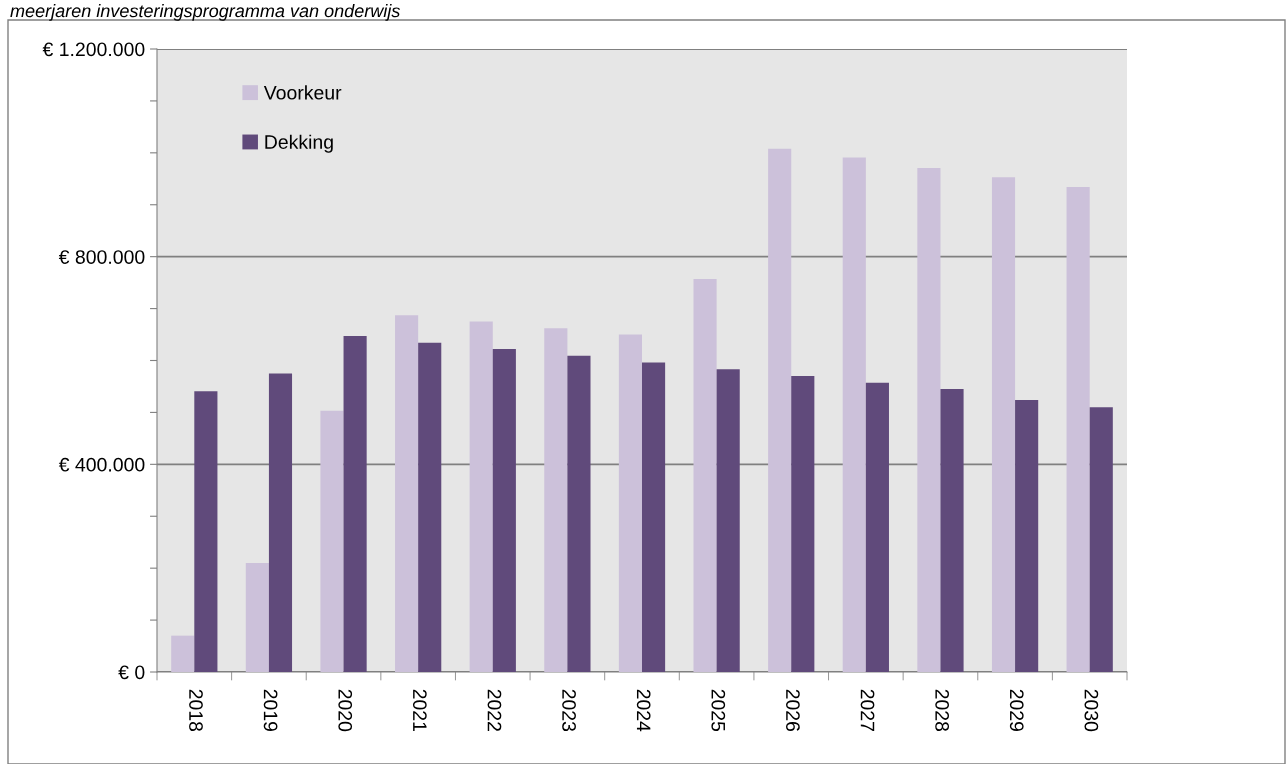 This screenshot has height=764, width=1286. I want to click on x-tick-label: 2027, so click(867, 710).